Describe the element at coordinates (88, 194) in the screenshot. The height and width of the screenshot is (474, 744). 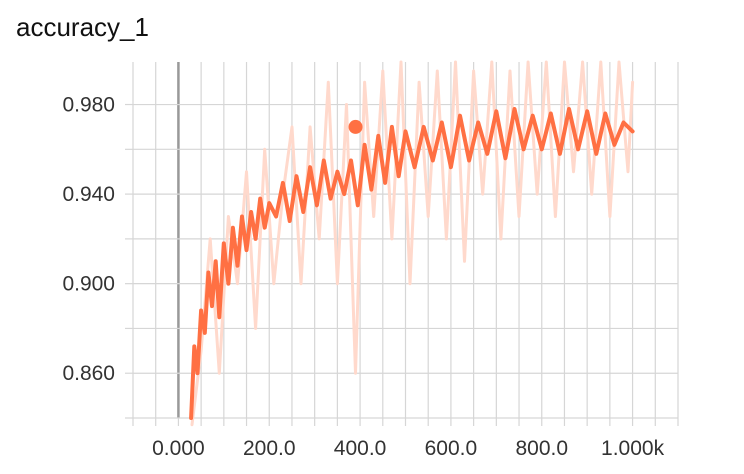
I see `y-tick-label: 0.940` at that location.